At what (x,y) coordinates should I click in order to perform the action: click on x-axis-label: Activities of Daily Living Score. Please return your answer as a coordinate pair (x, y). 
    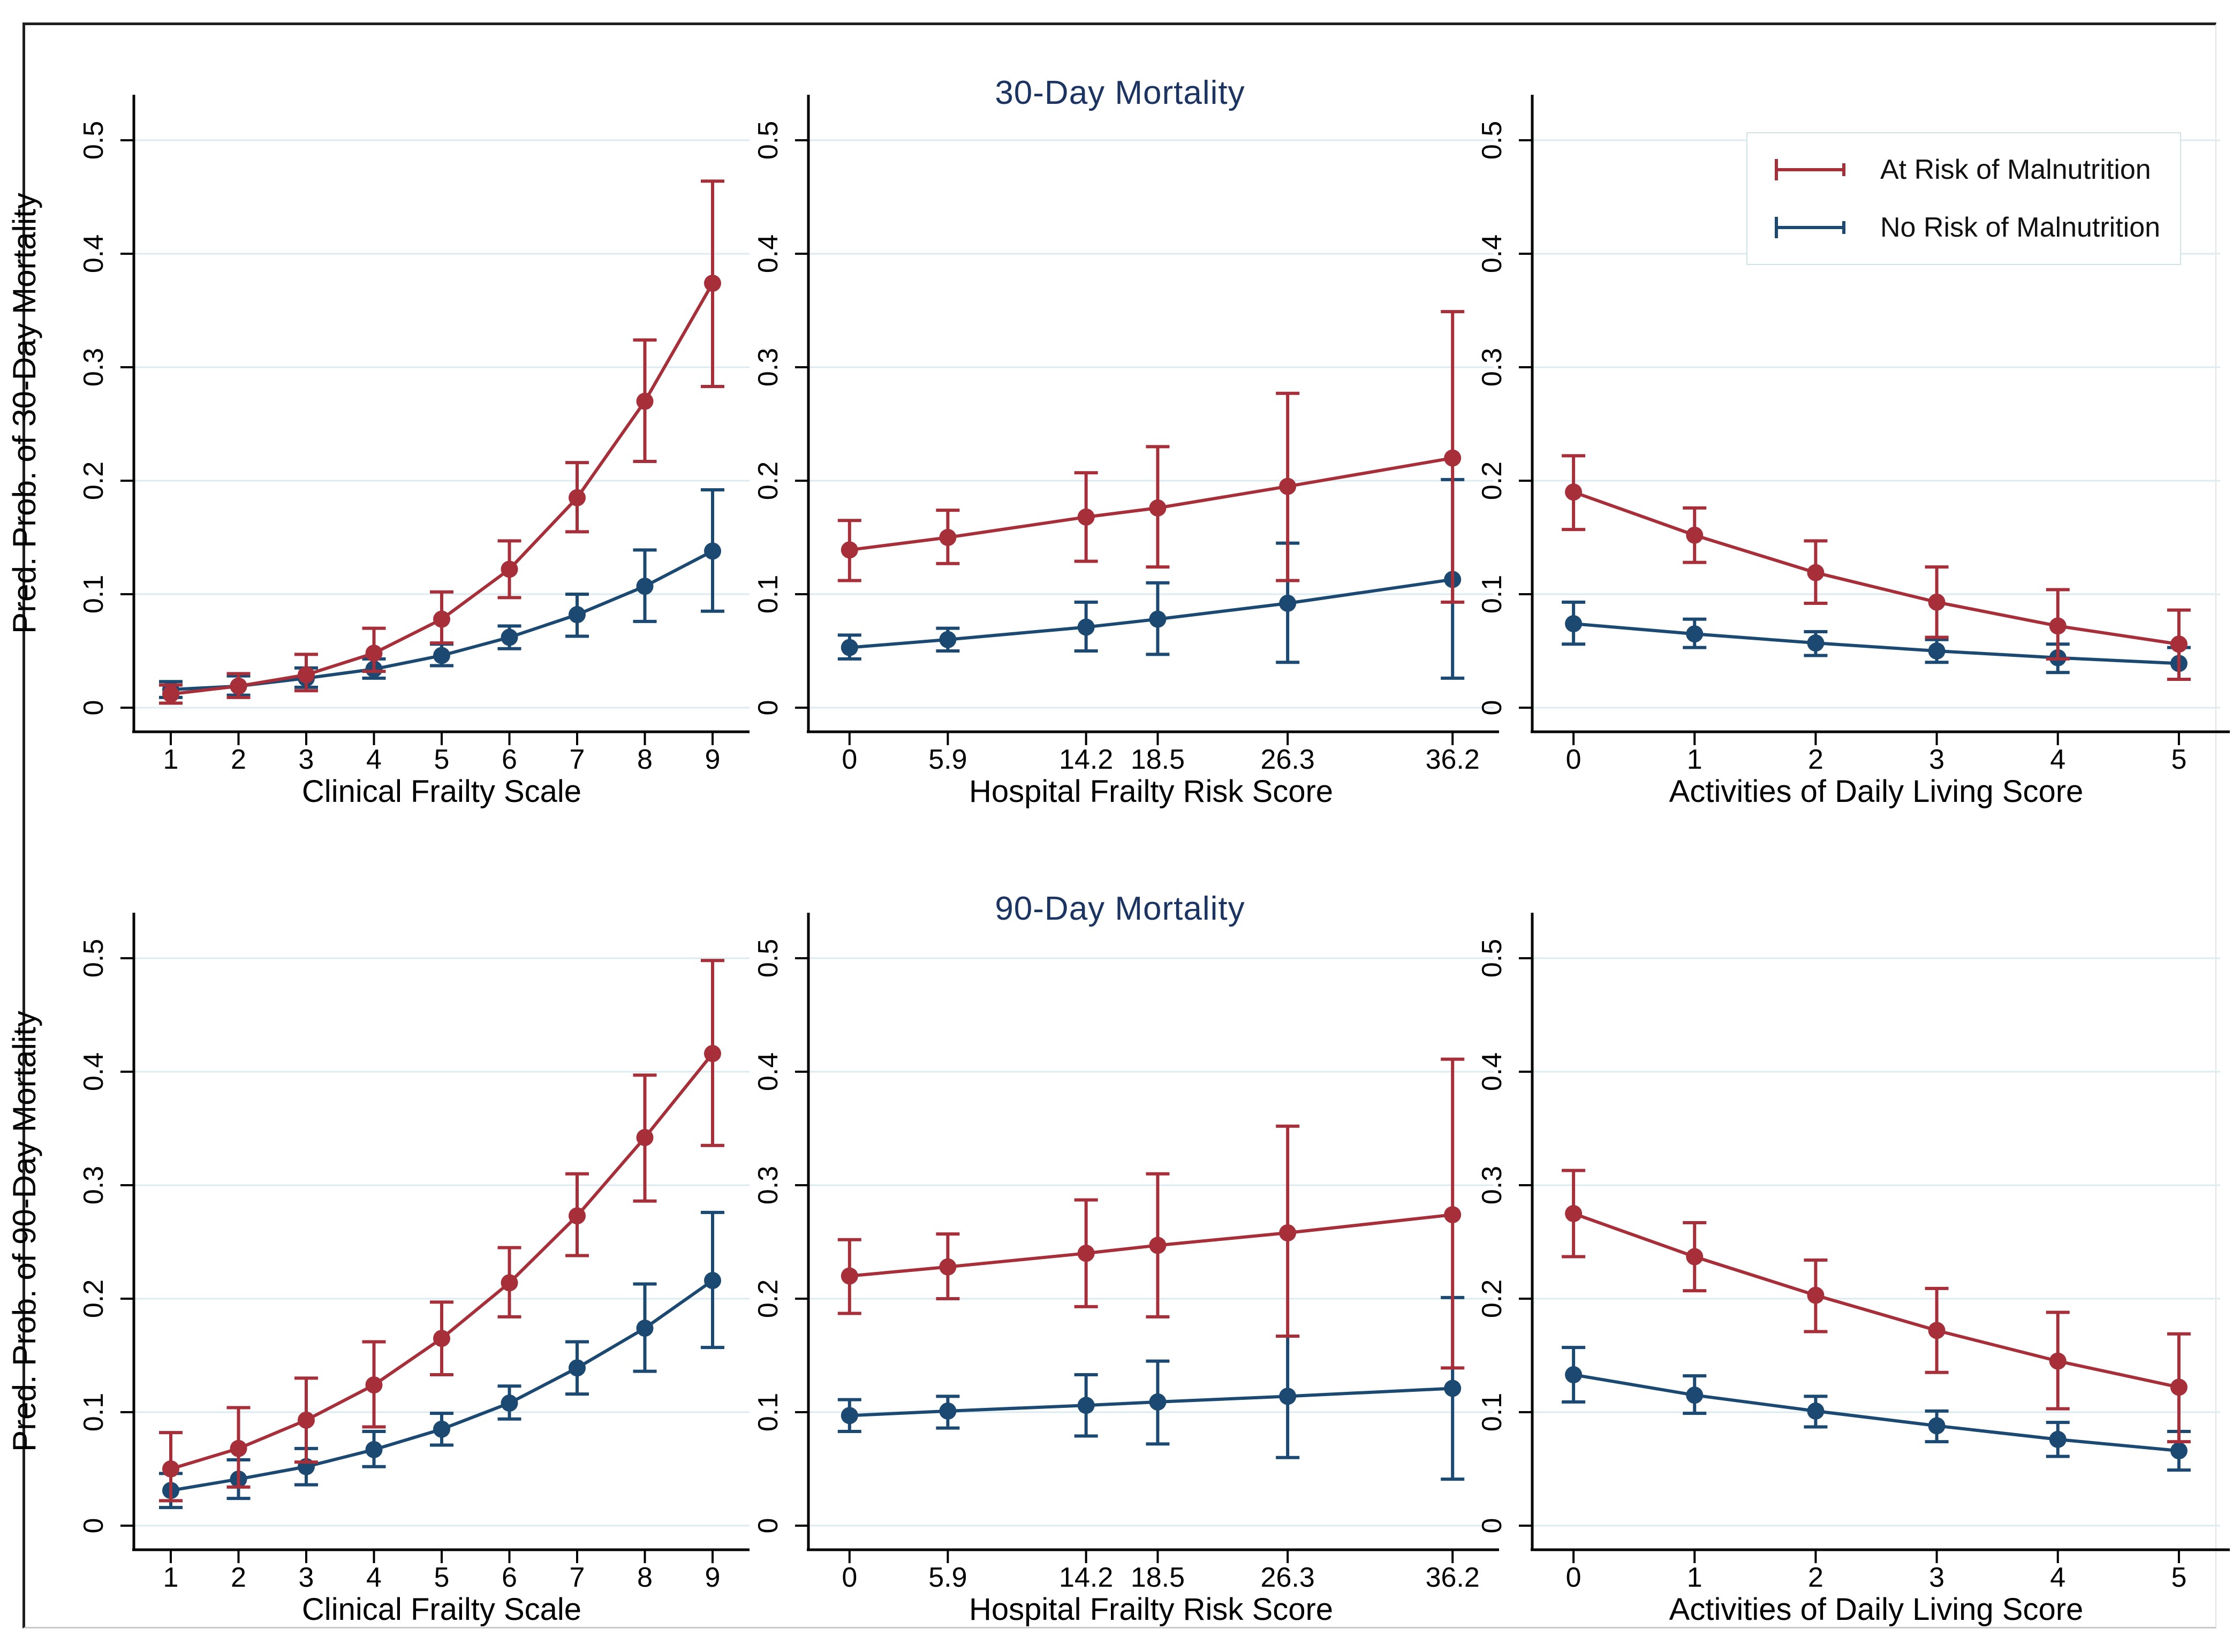
    Looking at the image, I should click on (1876, 1609).